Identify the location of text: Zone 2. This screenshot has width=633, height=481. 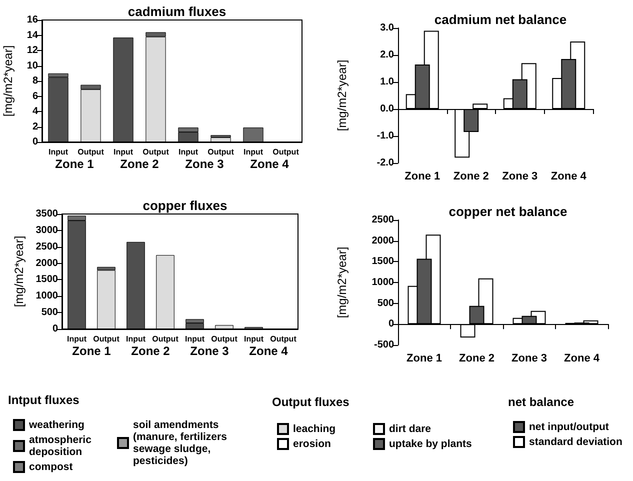
(140, 164).